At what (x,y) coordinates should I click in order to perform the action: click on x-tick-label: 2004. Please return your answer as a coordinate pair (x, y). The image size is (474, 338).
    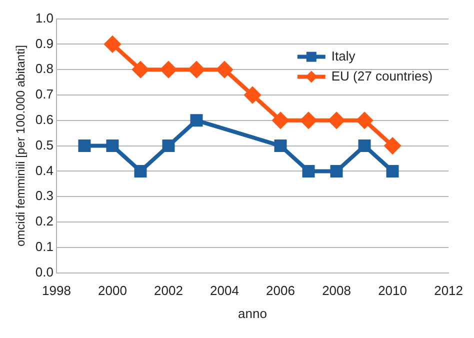
    Looking at the image, I should click on (224, 290).